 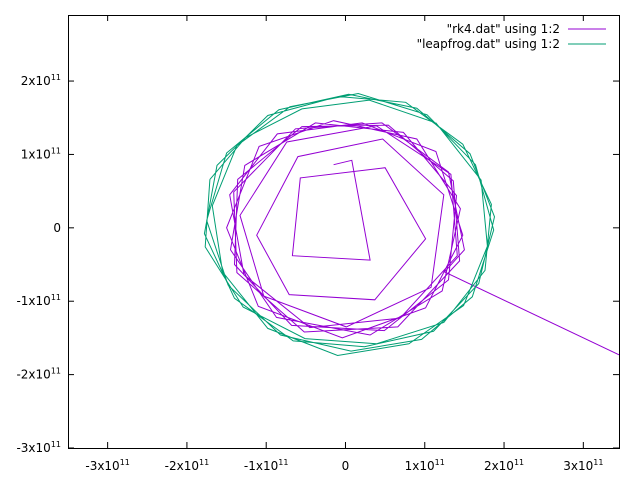 What do you see at coordinates (488, 44) in the screenshot?
I see `legend-label-2: "leapfrog.dat" using 1:2` at bounding box center [488, 44].